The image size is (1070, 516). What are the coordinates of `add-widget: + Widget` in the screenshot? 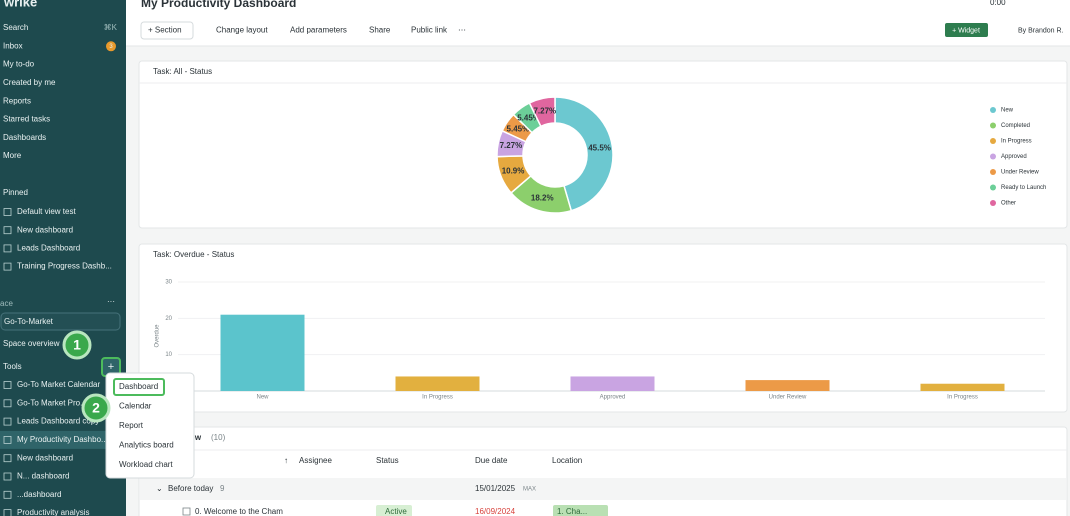 It's located at (966, 30).